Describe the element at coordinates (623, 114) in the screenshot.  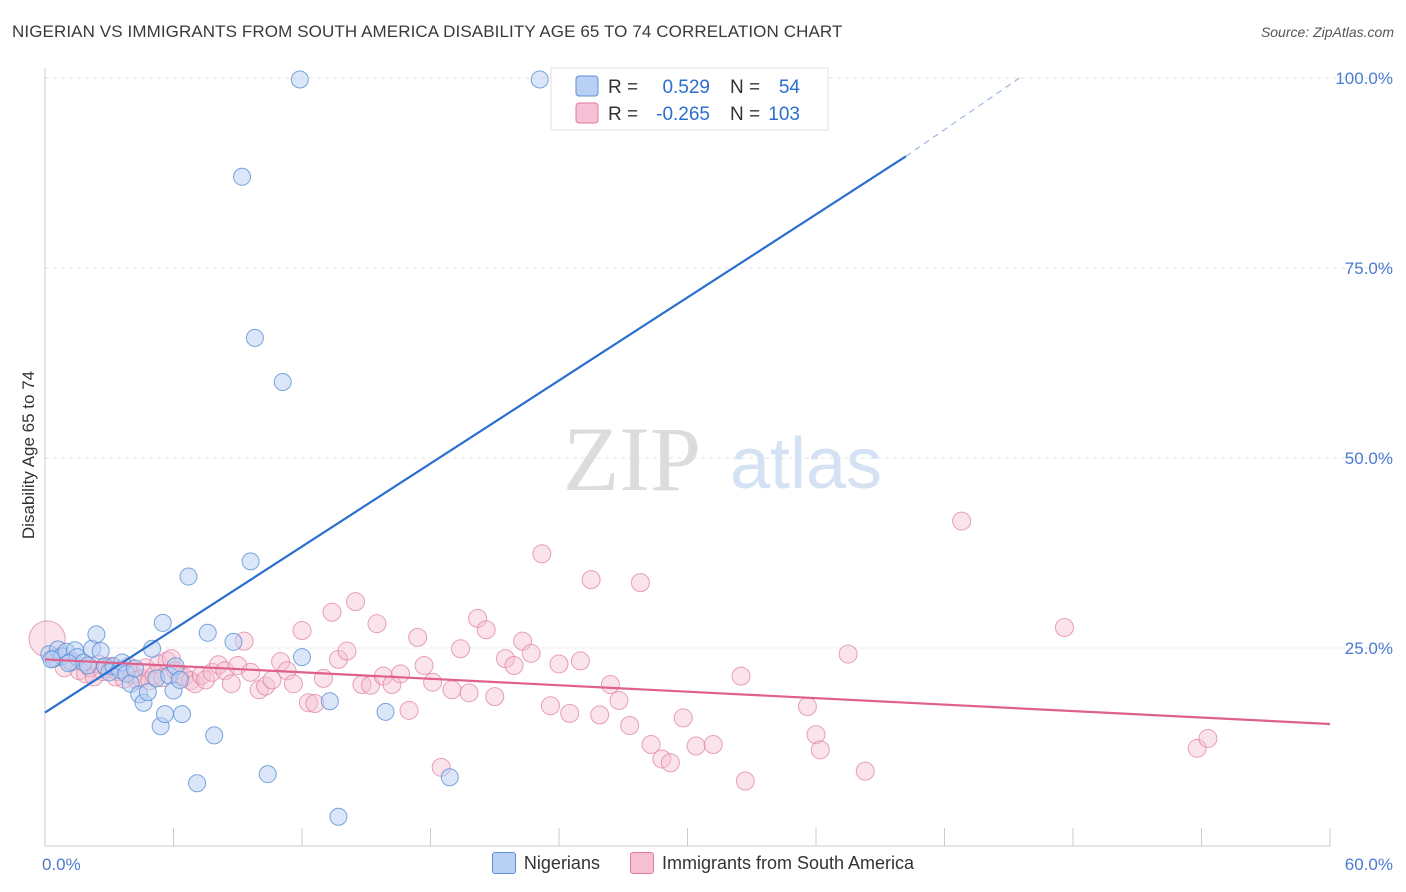
I see `legend-r-label-pink: R =` at that location.